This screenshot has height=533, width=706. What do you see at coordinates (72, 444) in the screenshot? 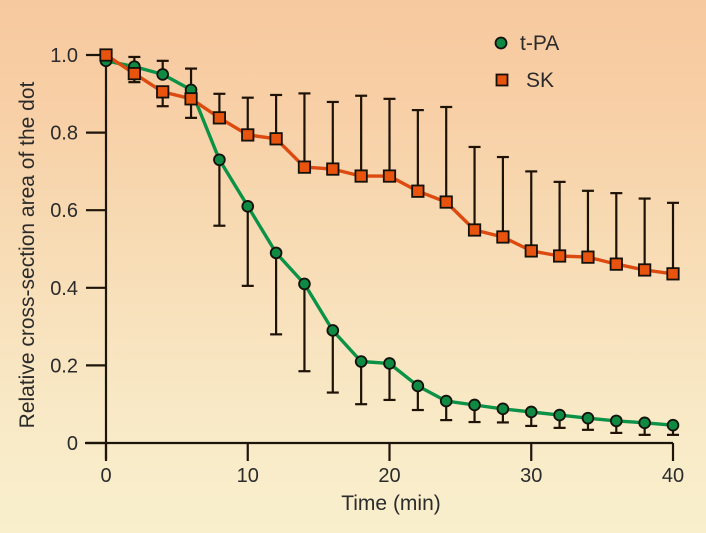
I see `y-tick-label: 0` at bounding box center [72, 444].